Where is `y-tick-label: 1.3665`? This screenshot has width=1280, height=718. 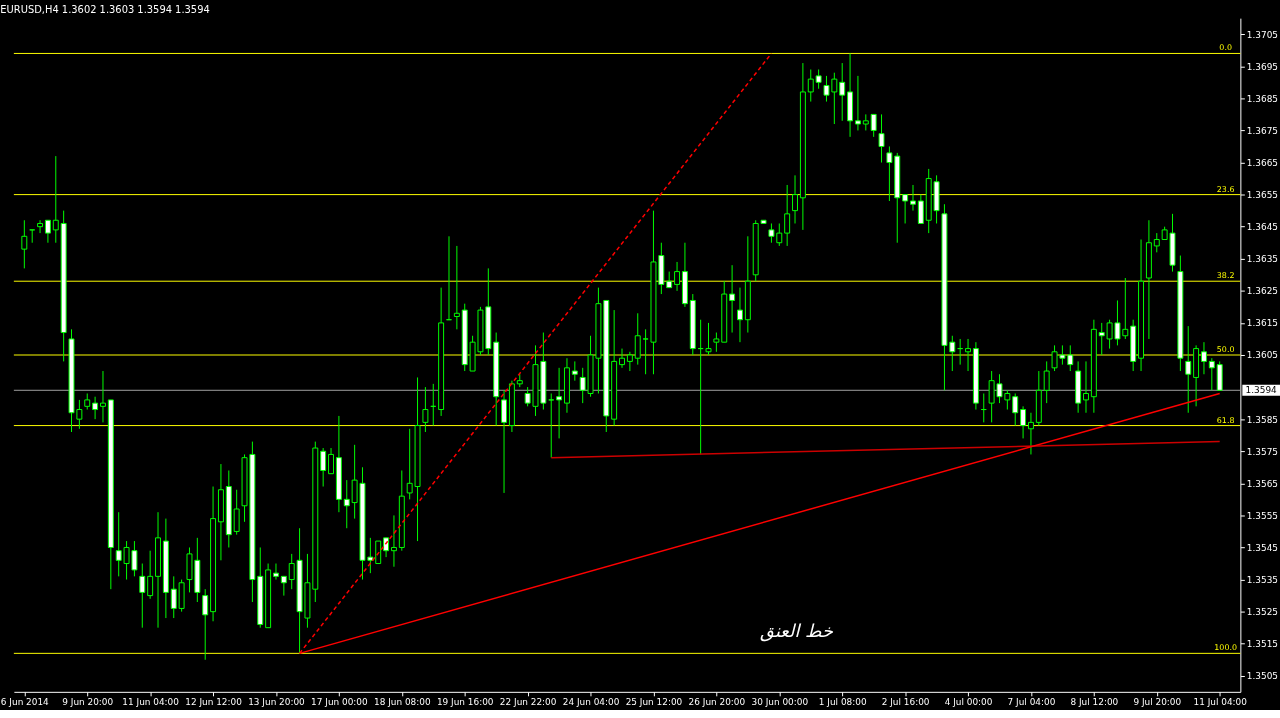 y-tick-label: 1.3665 is located at coordinates (1262, 162).